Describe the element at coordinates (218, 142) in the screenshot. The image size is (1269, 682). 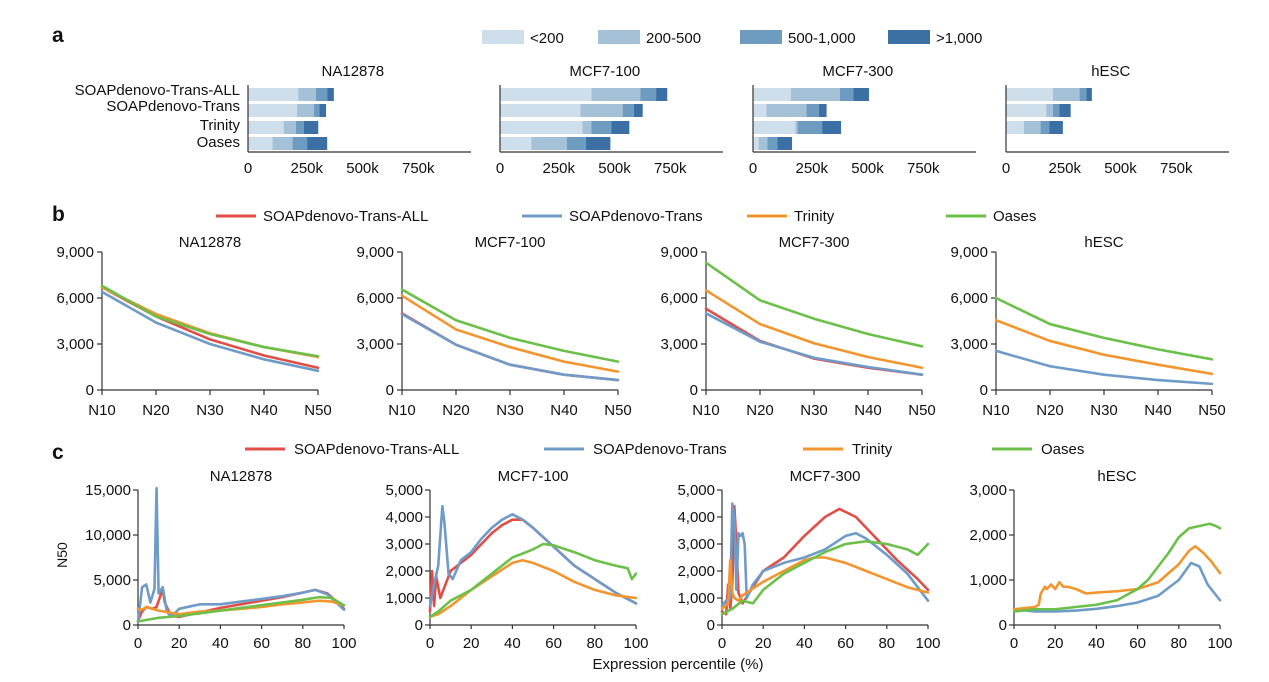
I see `category-label-oases: Oases` at that location.